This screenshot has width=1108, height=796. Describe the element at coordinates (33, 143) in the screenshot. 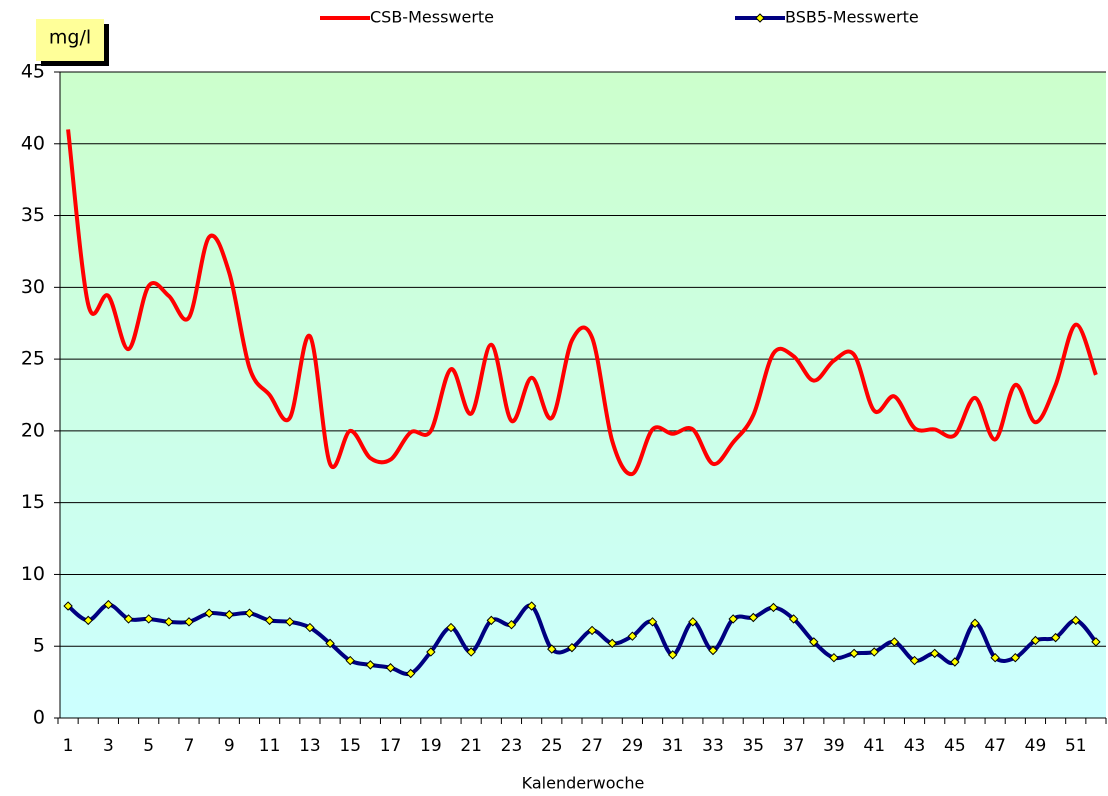

I see `y-tick-label: 40` at that location.